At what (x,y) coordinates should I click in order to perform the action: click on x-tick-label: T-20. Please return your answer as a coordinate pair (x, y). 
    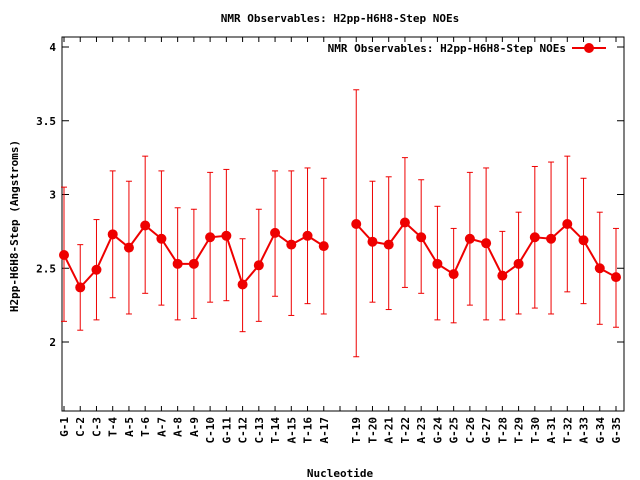
    Looking at the image, I should click on (372, 430).